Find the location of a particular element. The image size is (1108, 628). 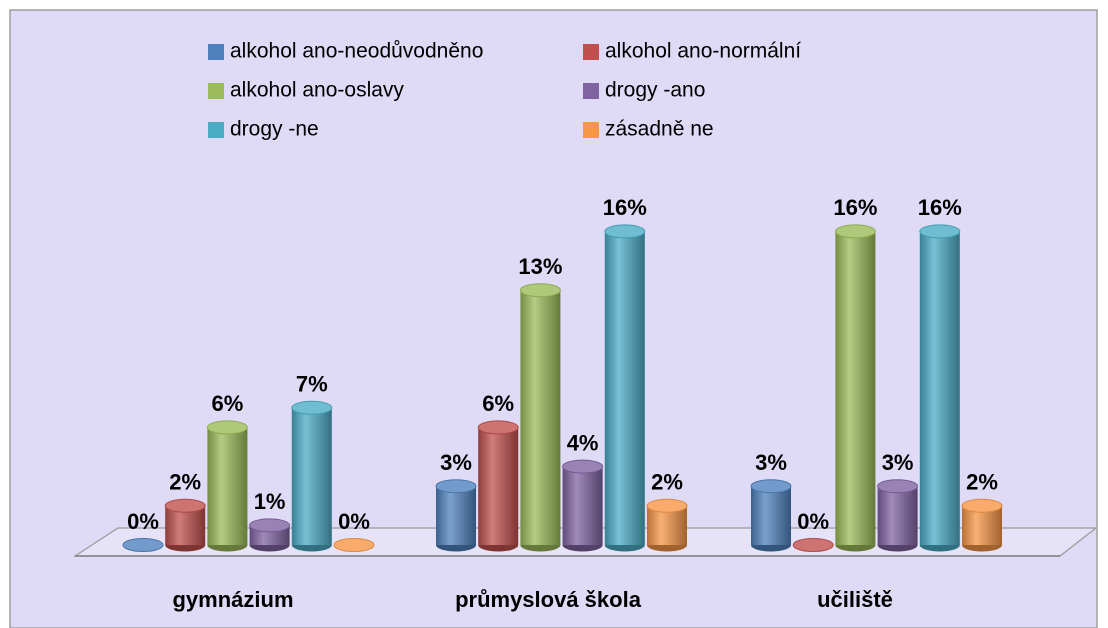

legend-label: drogy -ne is located at coordinates (274, 129).